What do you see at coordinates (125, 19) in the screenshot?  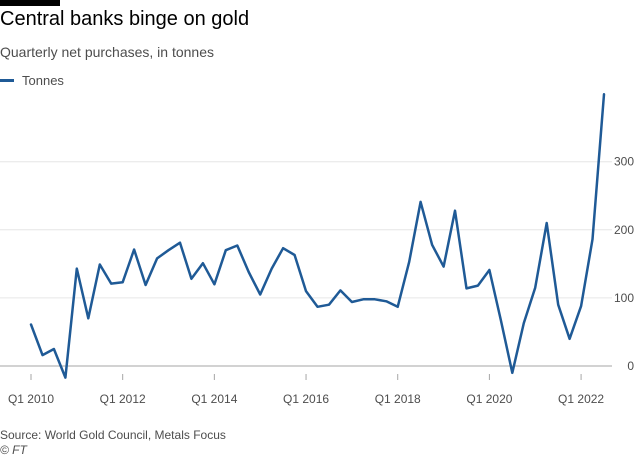 I see `chart-title: Central banks binge on gold` at bounding box center [125, 19].